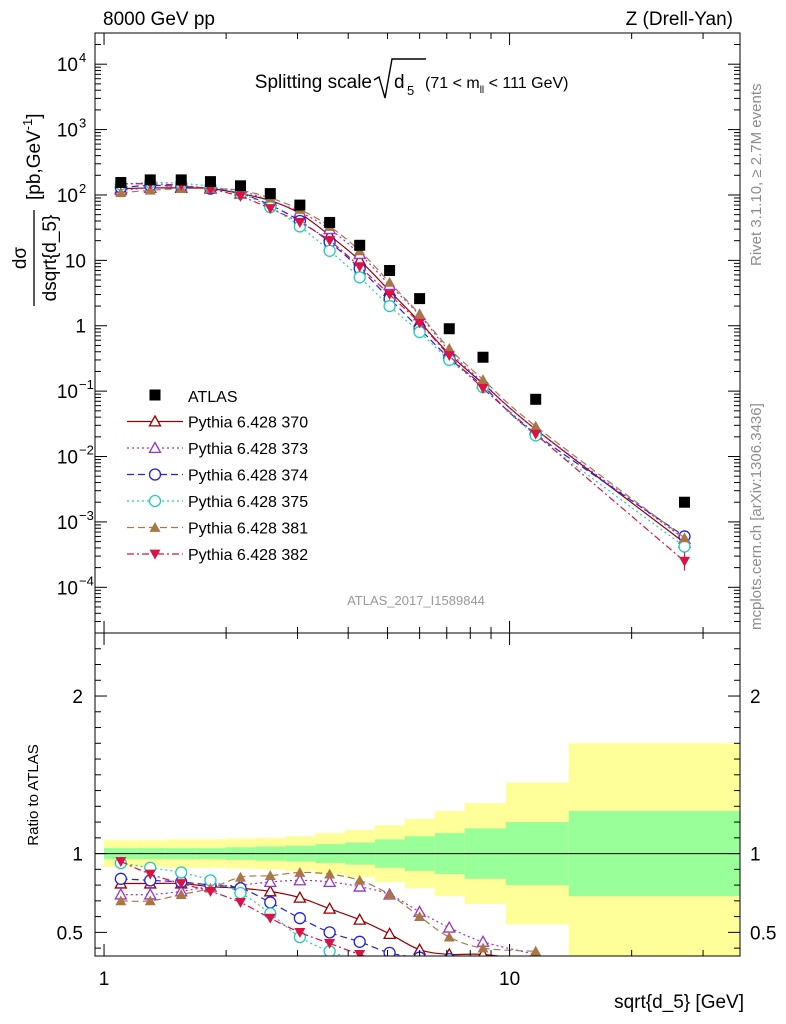 This screenshot has width=786, height=1024. Describe the element at coordinates (80, 327) in the screenshot. I see `y-tick-label-4: 1` at that location.